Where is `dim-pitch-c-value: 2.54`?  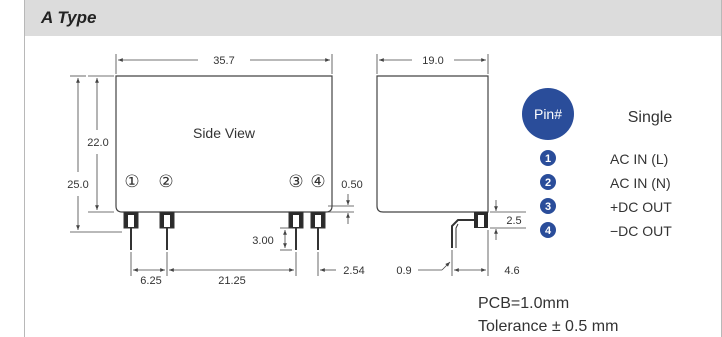
dim-pitch-c-value: 2.54 is located at coordinates (353, 271).